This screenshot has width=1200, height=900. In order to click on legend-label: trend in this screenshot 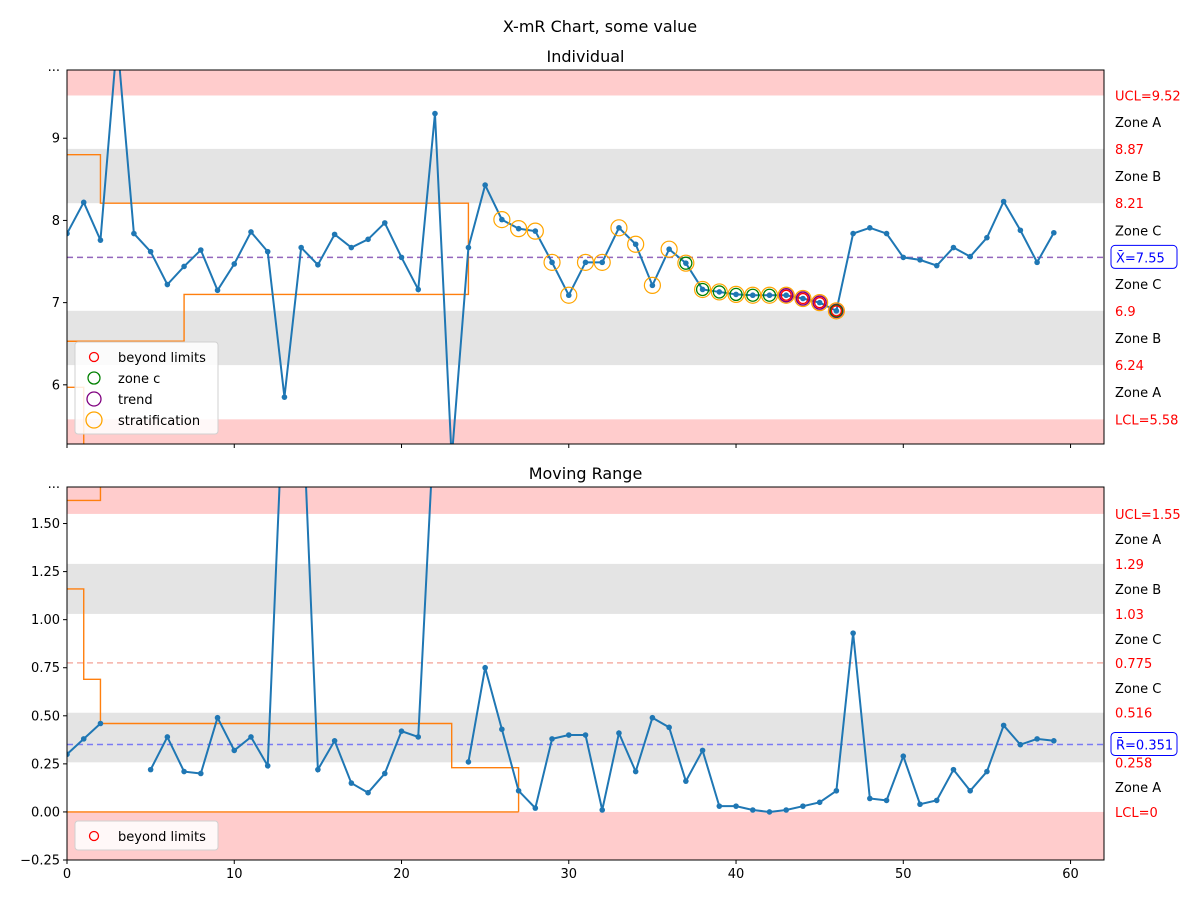, I will do `click(135, 400)`.